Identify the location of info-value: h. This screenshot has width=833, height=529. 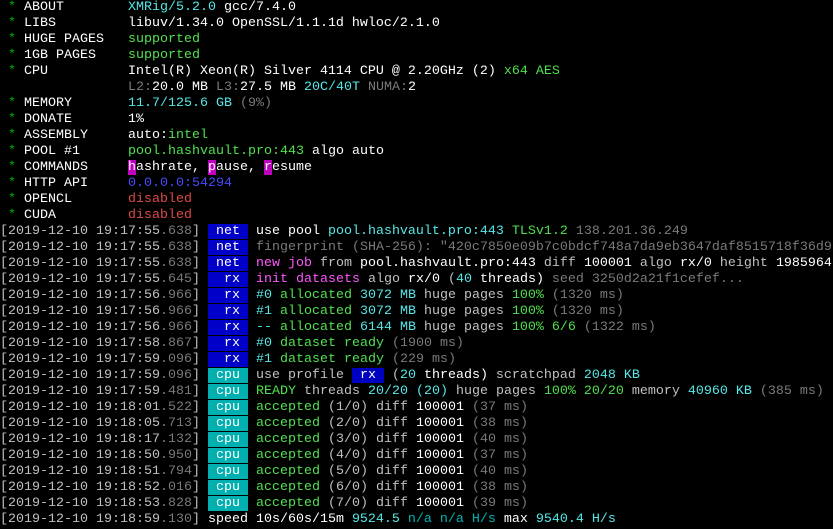
(132, 167).